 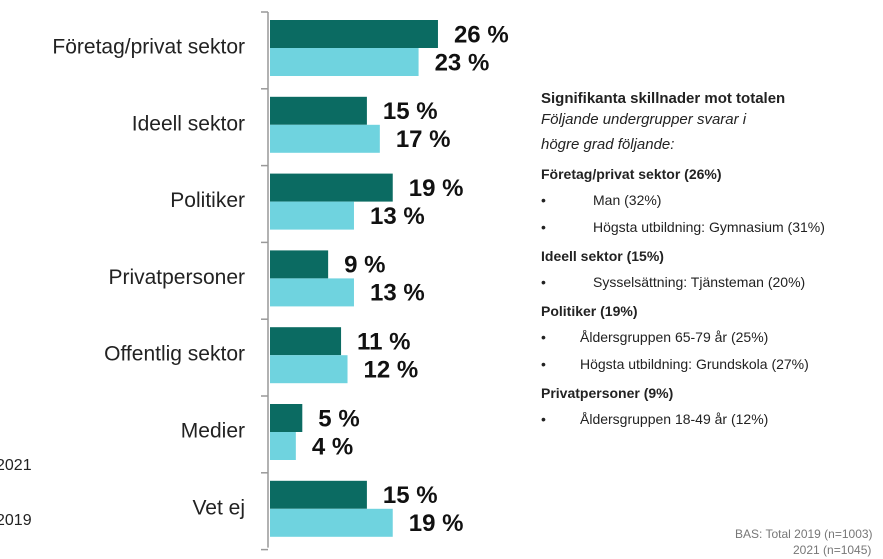 What do you see at coordinates (213, 431) in the screenshot?
I see `category-label: Medier` at bounding box center [213, 431].